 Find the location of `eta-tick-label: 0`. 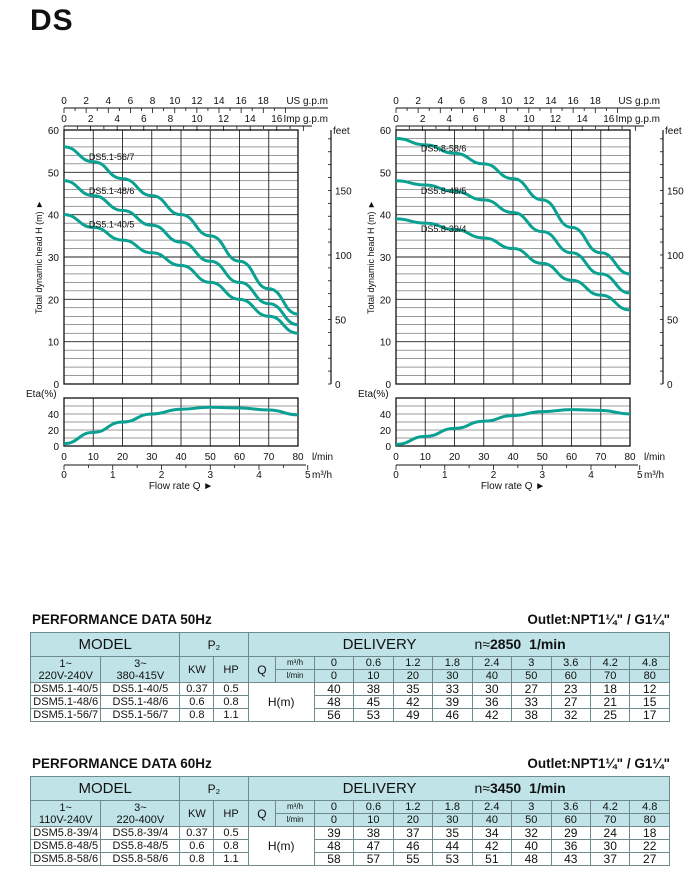

eta-tick-label: 0 is located at coordinates (388, 447).